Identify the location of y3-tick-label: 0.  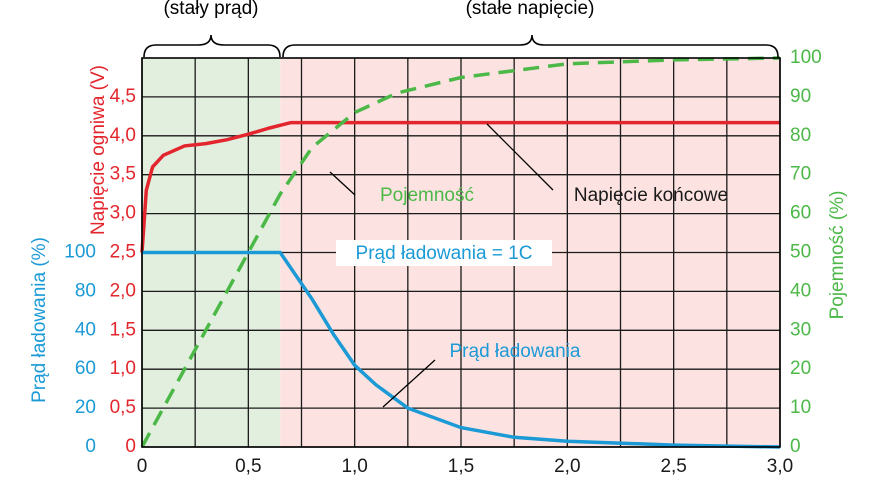
(90, 446).